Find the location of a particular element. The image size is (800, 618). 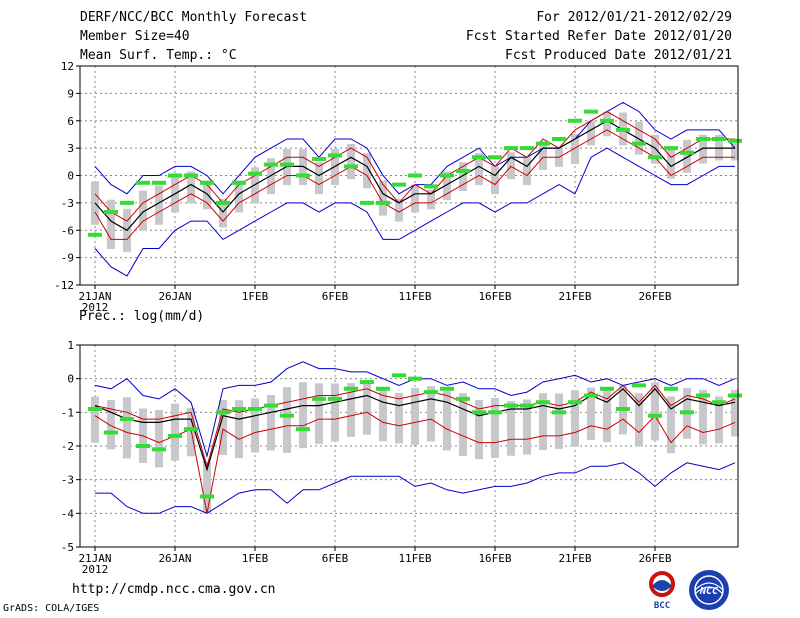

prec-xtick-label: 21JAN is located at coordinates (94, 558).